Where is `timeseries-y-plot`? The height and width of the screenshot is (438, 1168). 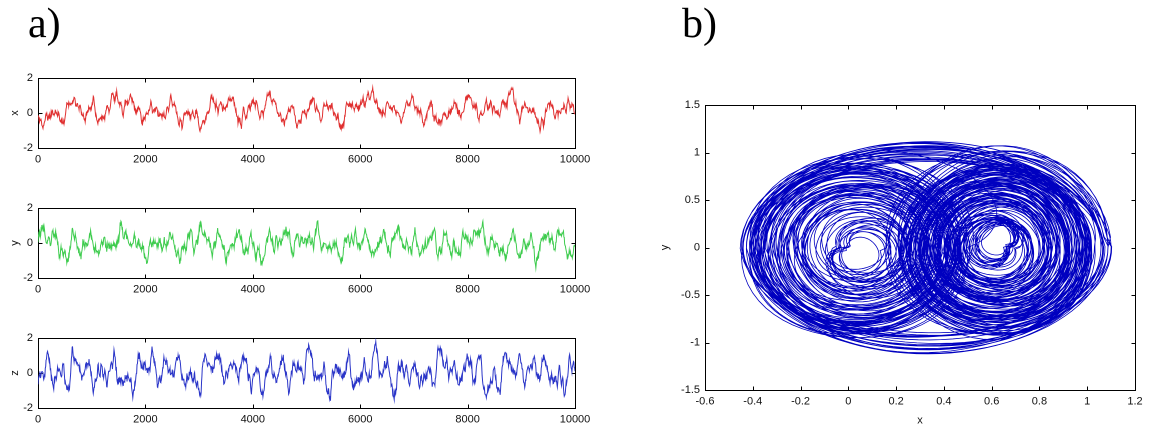 timeseries-y-plot is located at coordinates (303, 250).